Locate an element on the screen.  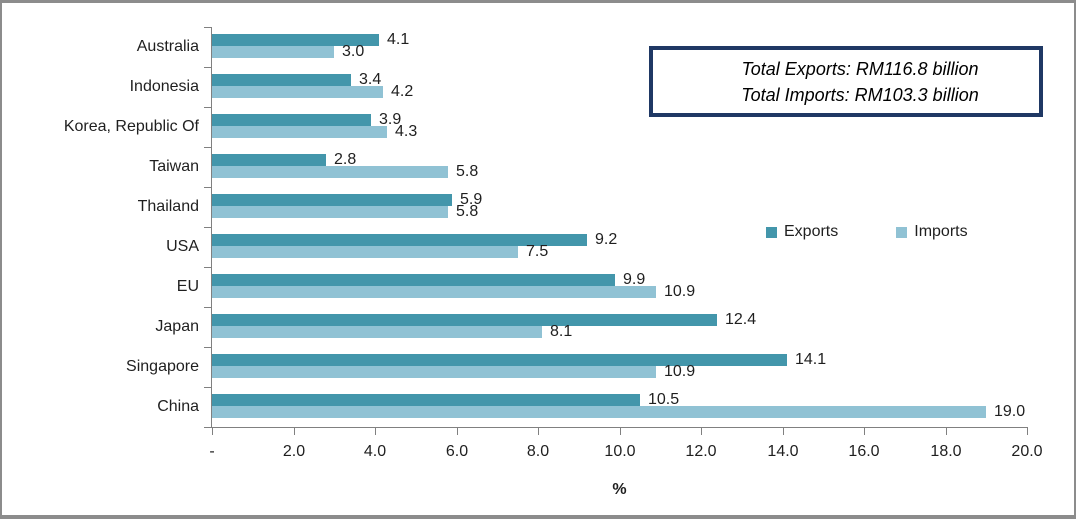
x-axis-title: % is located at coordinates (619, 489).